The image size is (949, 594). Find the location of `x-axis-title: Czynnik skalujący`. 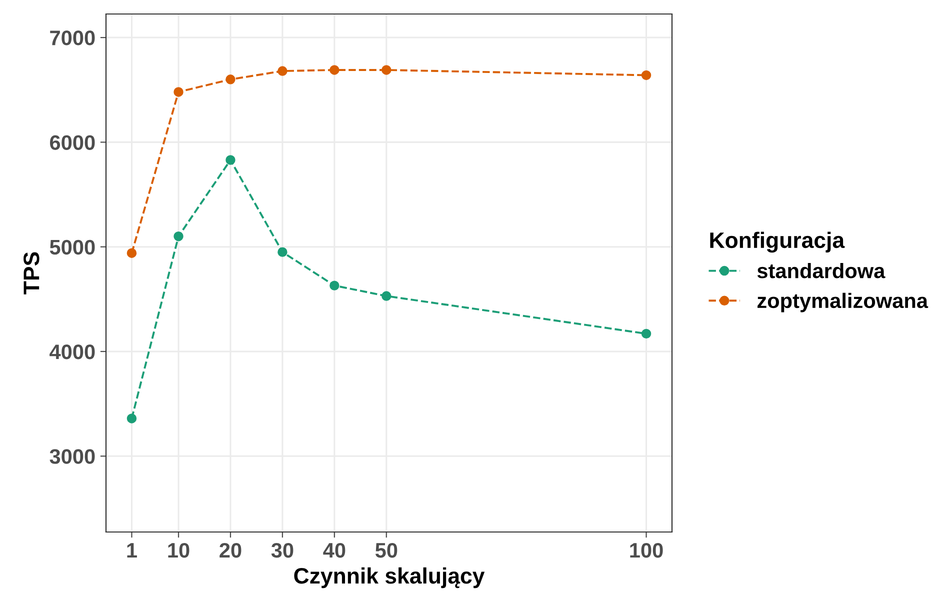

x-axis-title: Czynnik skalujący is located at coordinates (389, 577).